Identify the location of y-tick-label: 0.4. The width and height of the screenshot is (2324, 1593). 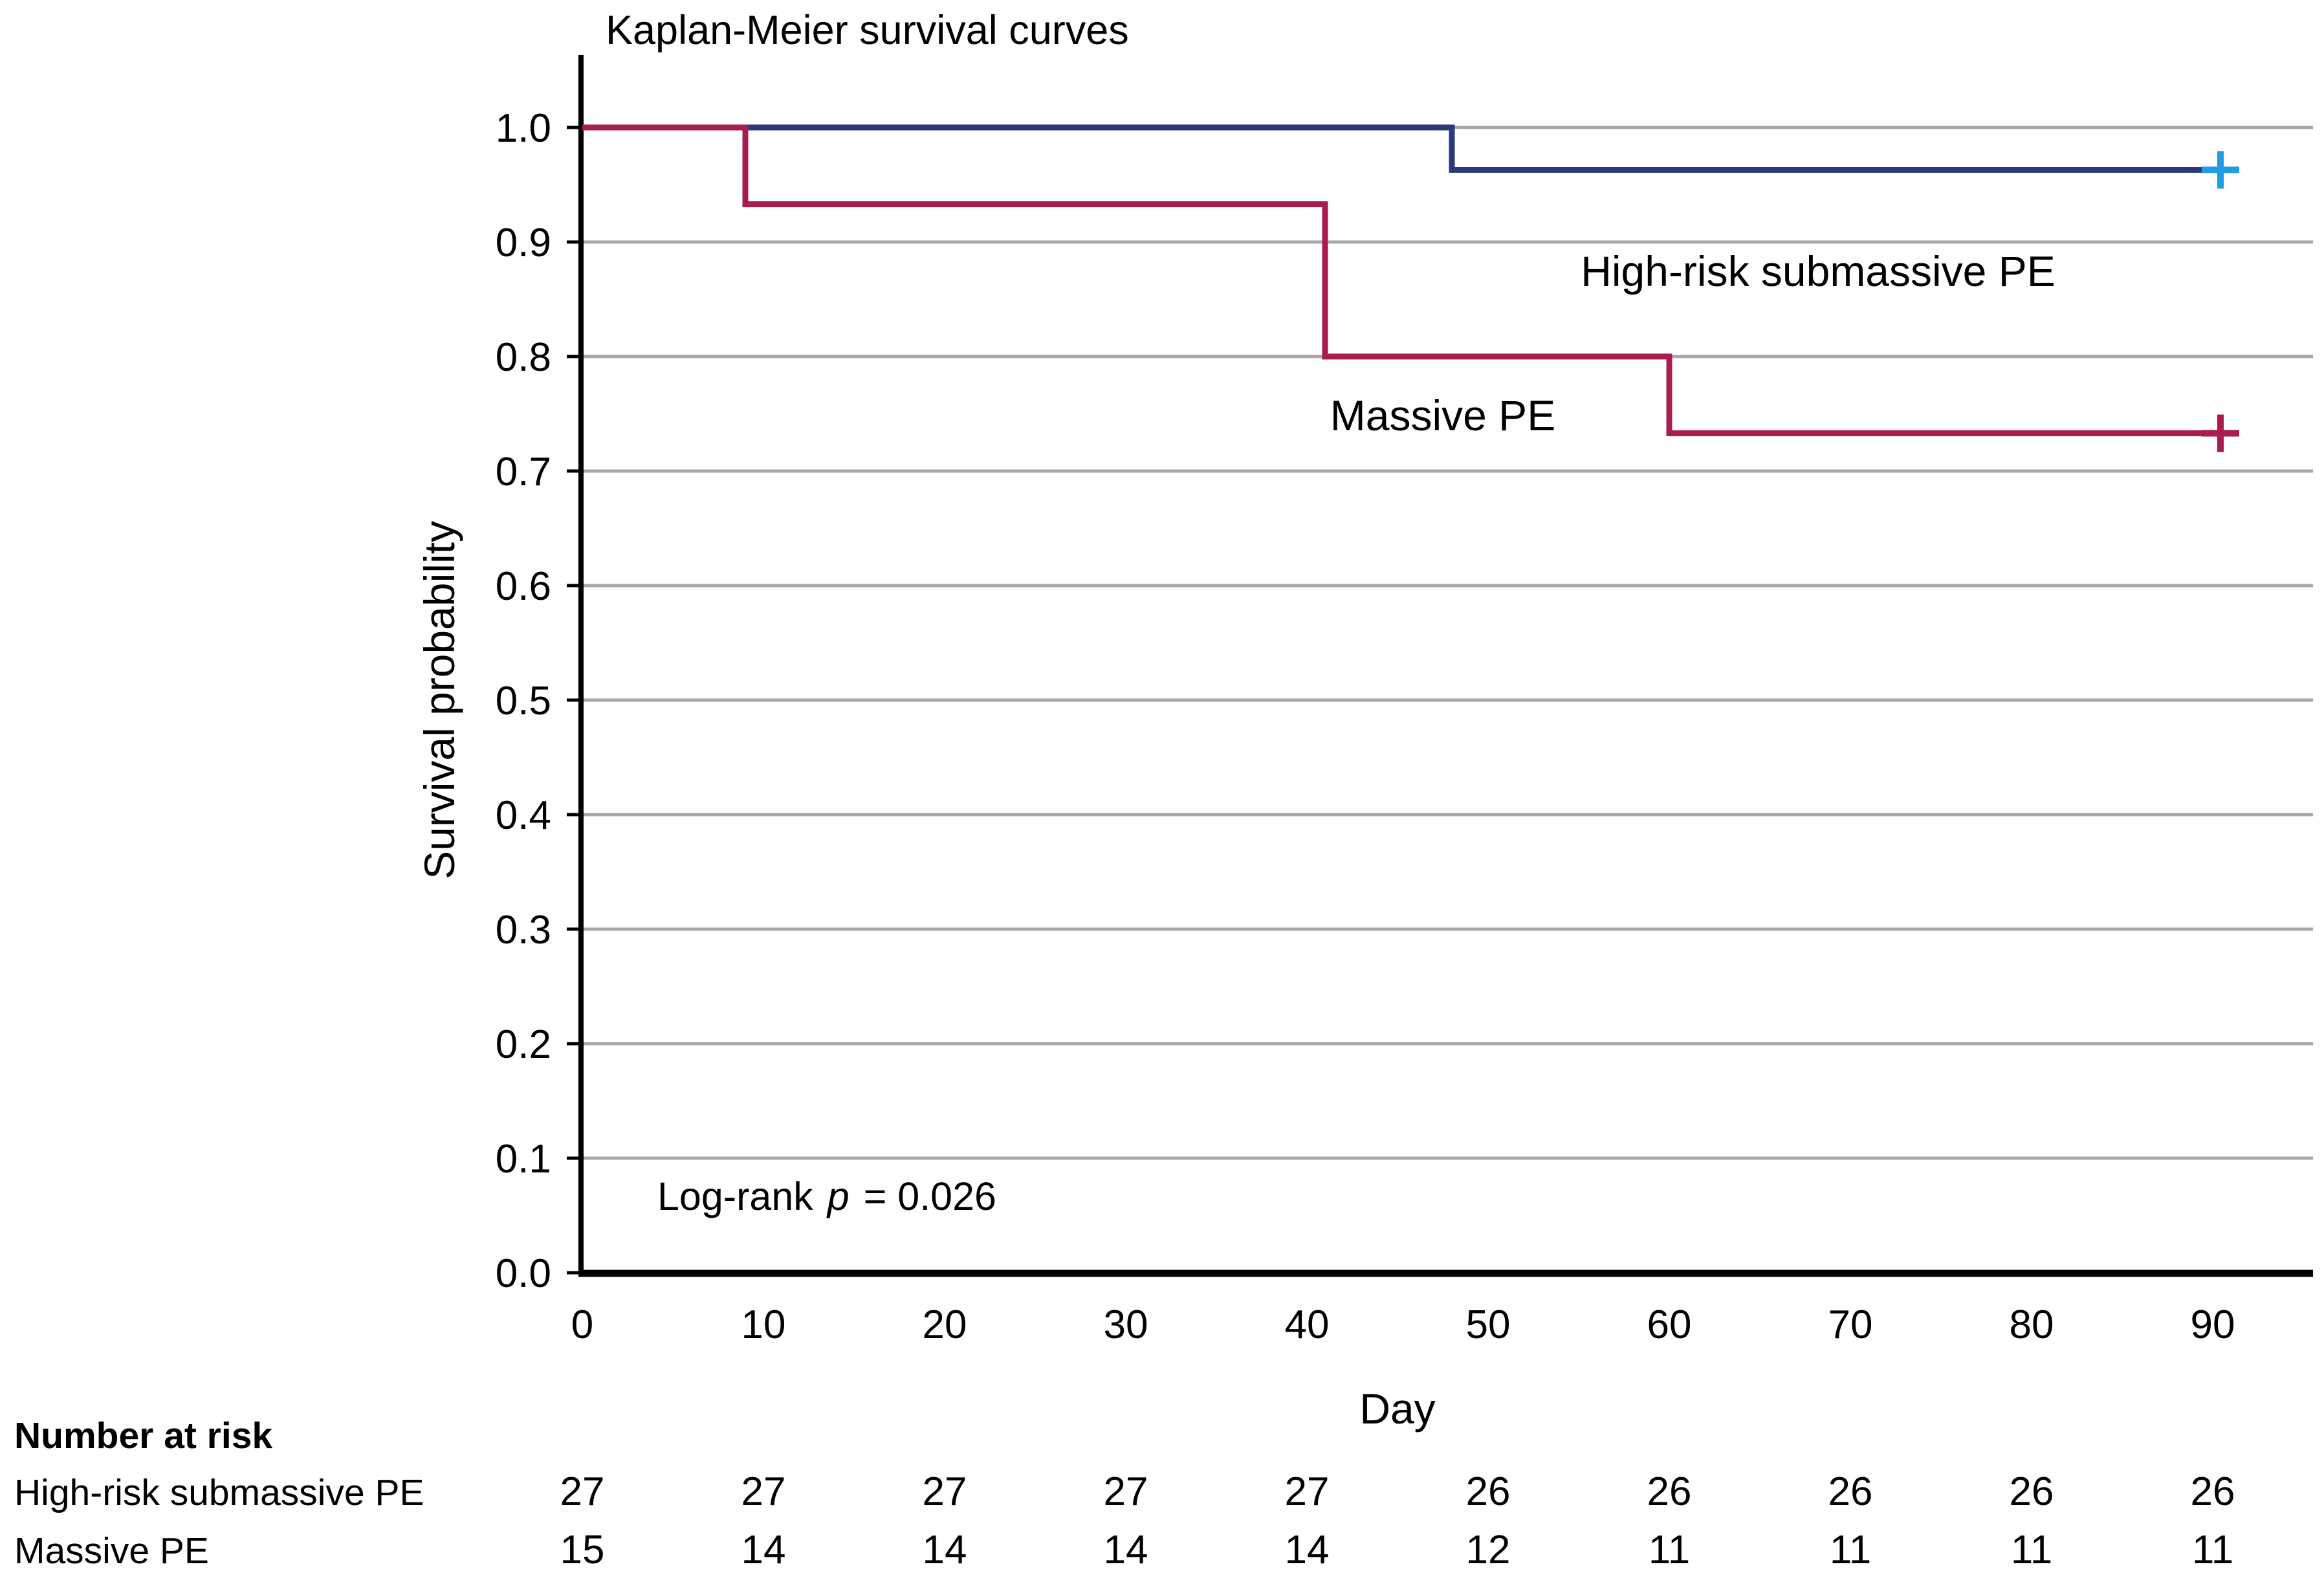
(523, 816).